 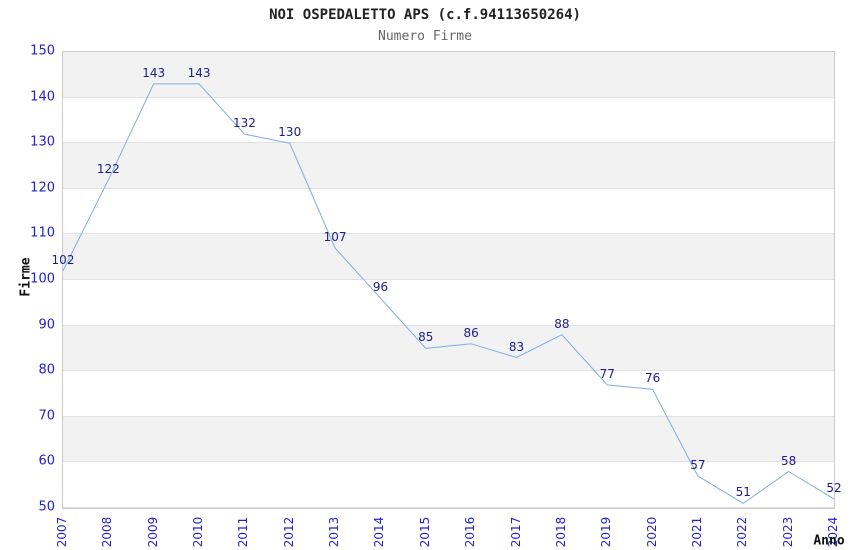 I want to click on data-point-label: 85, so click(x=426, y=337).